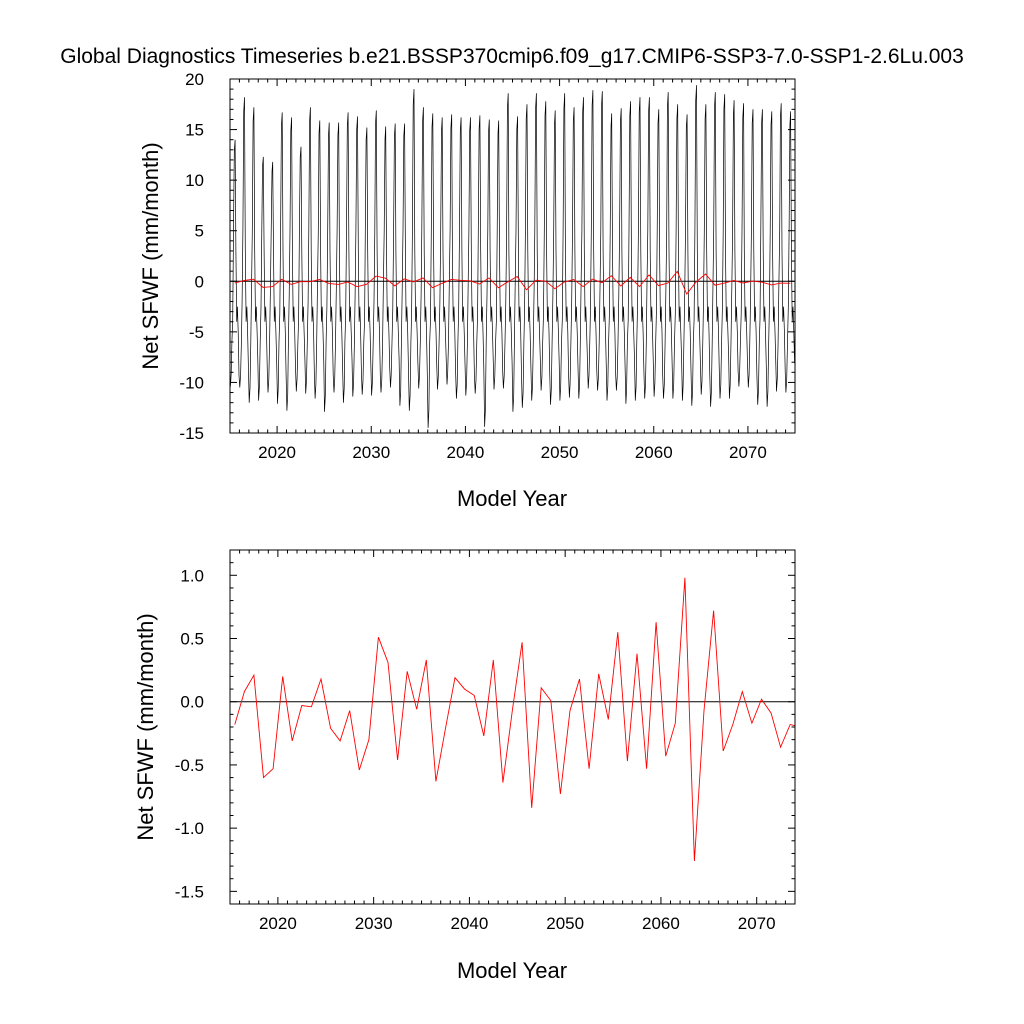 This screenshot has width=1024, height=1024. I want to click on y-tick-label: -5, so click(196, 332).